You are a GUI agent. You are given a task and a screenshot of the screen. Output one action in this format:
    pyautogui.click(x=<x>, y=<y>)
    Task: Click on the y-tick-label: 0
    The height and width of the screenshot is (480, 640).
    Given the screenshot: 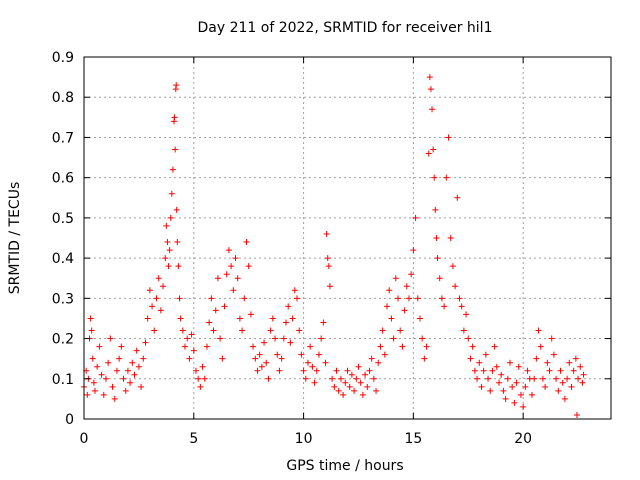 What is the action you would take?
    pyautogui.click(x=69, y=420)
    